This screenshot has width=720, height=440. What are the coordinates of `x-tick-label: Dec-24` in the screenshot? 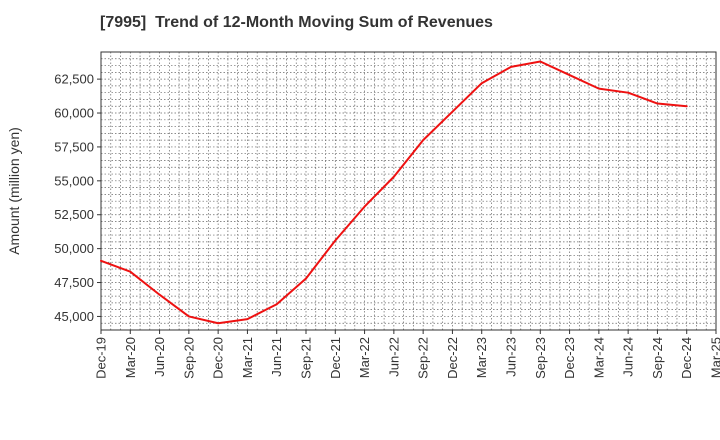 It's located at (686, 358).